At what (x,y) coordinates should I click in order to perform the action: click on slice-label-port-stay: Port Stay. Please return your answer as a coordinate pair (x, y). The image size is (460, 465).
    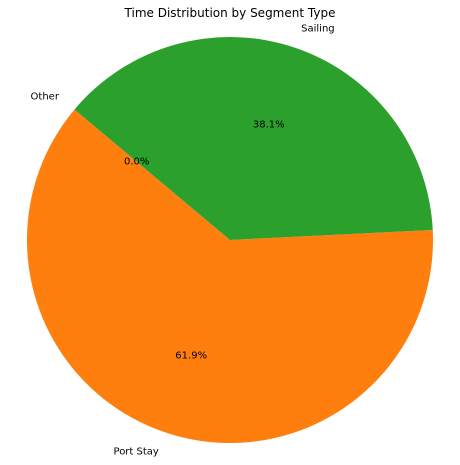
    Looking at the image, I should click on (136, 452).